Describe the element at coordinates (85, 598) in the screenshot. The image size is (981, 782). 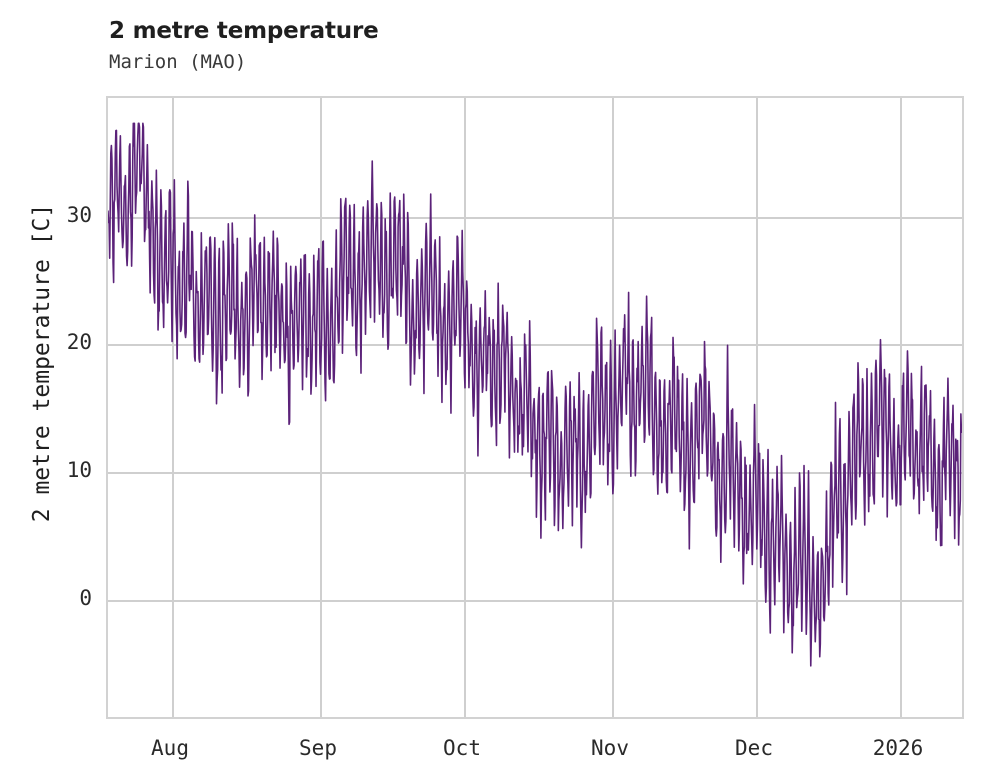
I see `y-tick-label: 0` at that location.